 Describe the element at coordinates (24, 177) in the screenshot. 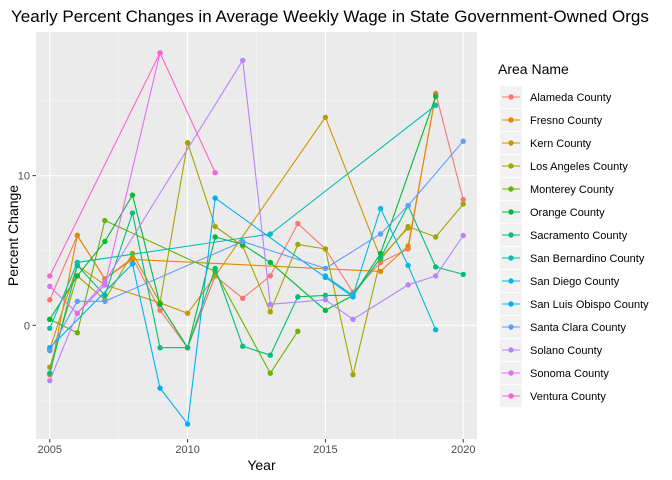

I see `y-tick-label: 10` at that location.